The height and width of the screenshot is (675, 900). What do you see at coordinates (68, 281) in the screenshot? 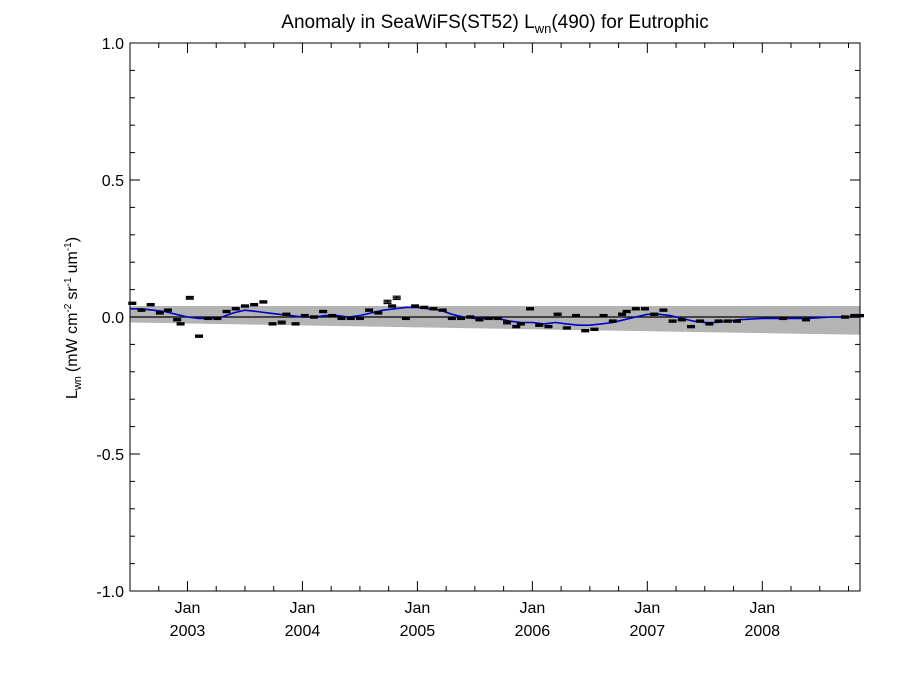
I see `y-axis-label-exp2: -1` at bounding box center [68, 281].